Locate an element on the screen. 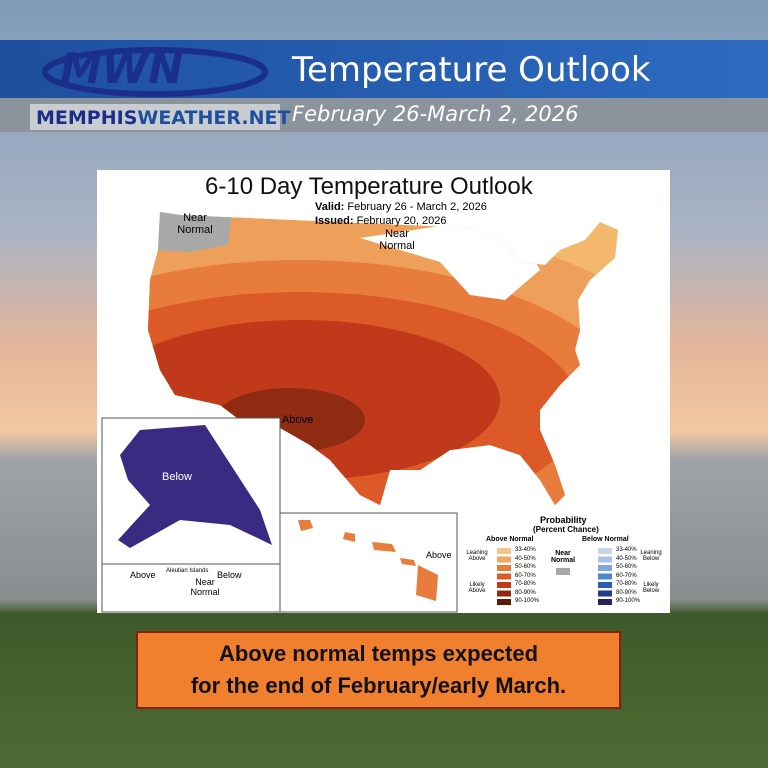  caption-line: for the end of February/early March. is located at coordinates (378, 685).